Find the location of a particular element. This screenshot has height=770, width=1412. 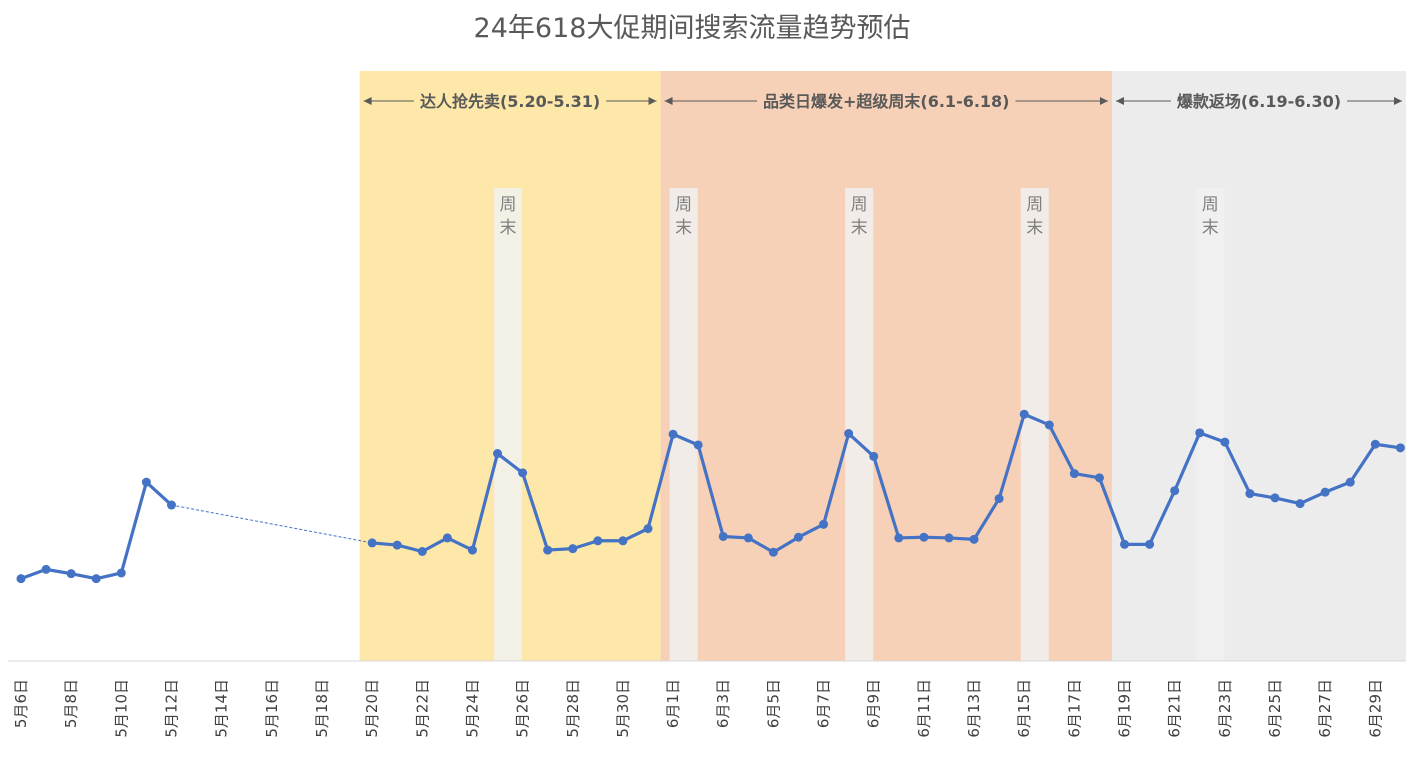

x-tick-label: 6月1日 is located at coordinates (673, 703).